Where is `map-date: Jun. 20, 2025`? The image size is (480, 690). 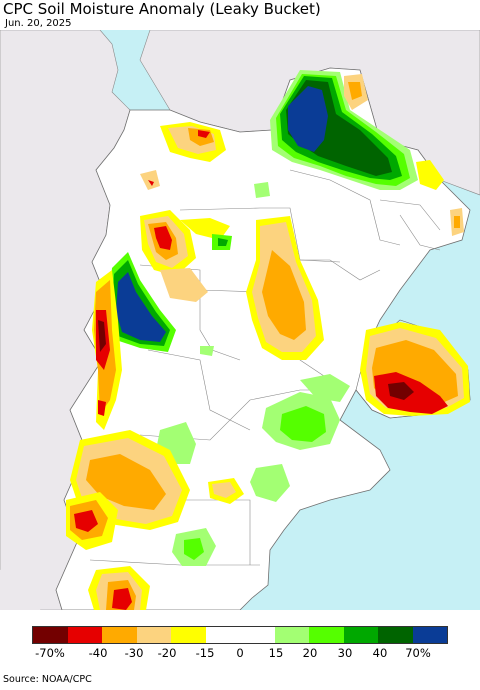 map-date: Jun. 20, 2025 is located at coordinates (38, 23).